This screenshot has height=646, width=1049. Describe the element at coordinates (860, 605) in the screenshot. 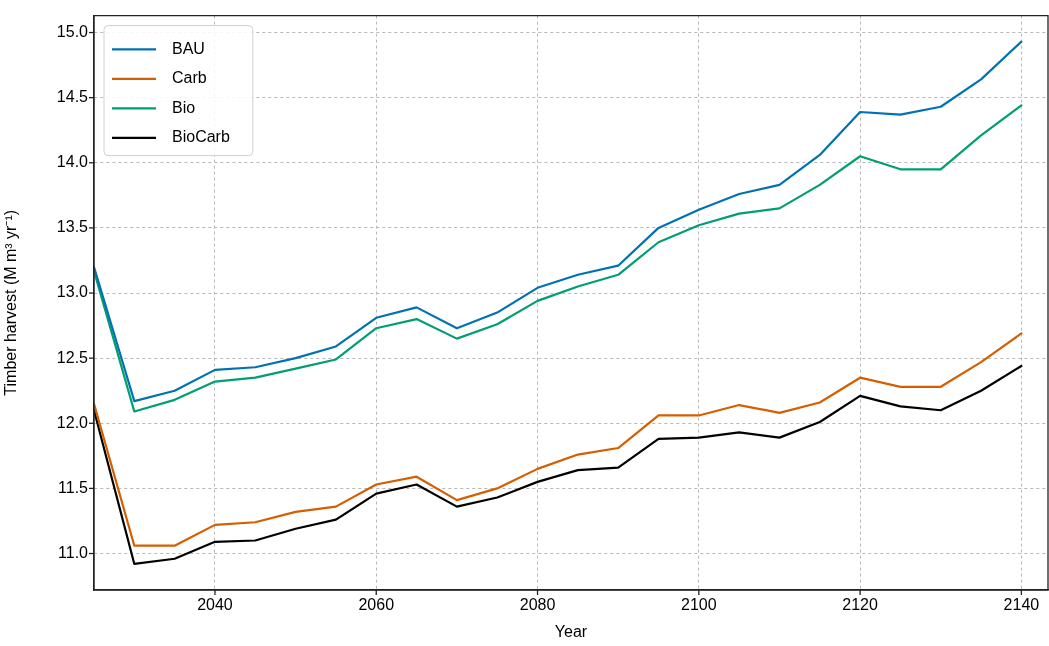

I see `x-tick-label: 2120` at that location.